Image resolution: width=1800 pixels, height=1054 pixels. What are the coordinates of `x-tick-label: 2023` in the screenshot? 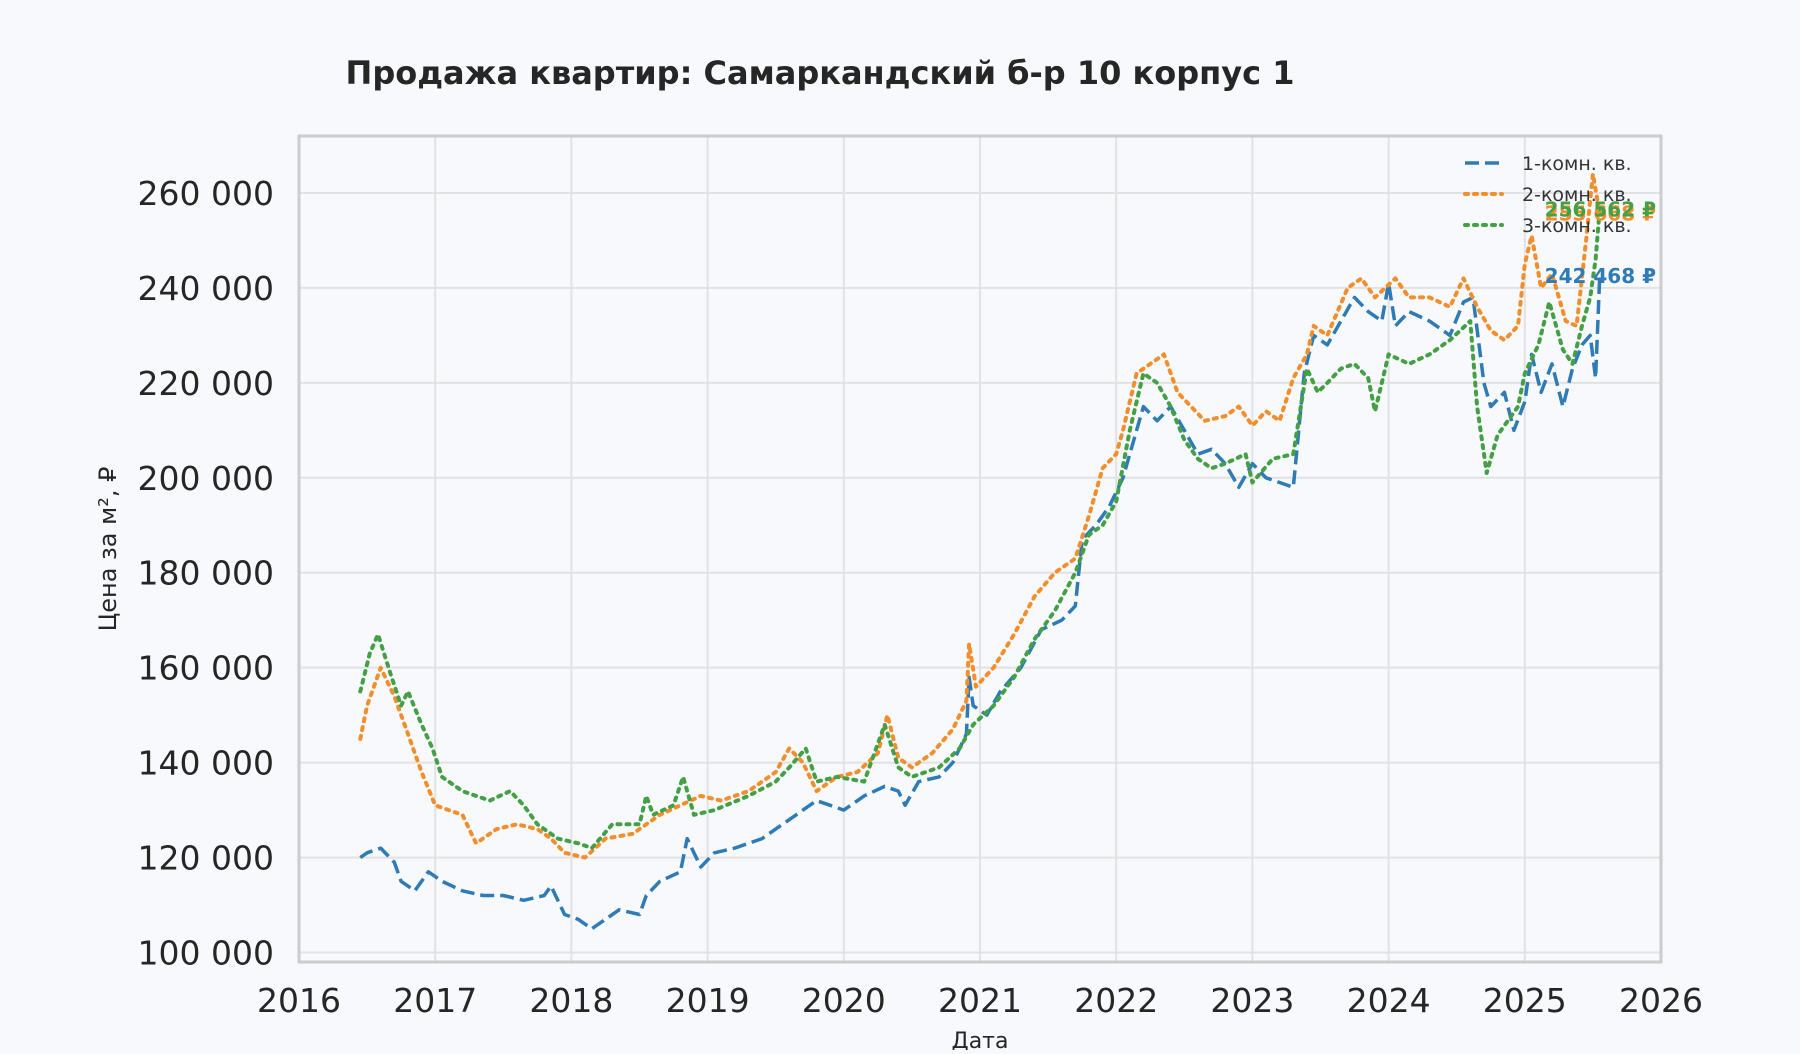 It's located at (1252, 1000).